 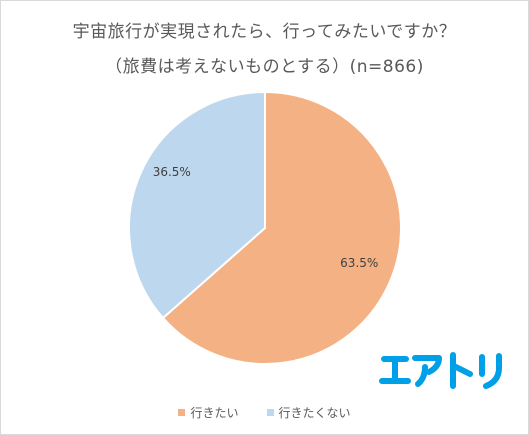 What do you see at coordinates (359, 263) in the screenshot?
I see `data-label-want: 63.5%` at bounding box center [359, 263].